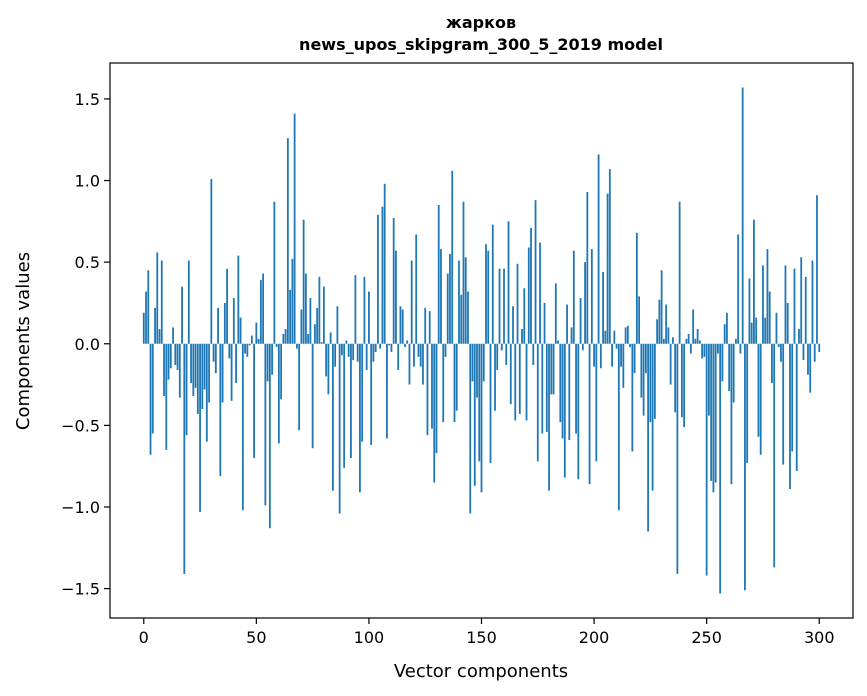 This screenshot has height=696, width=867. What do you see at coordinates (85, 344) in the screenshot?
I see `y-axis: −1.5 −1.0 −0.5 0.0 0.5 1.0 1.5` at bounding box center [85, 344].